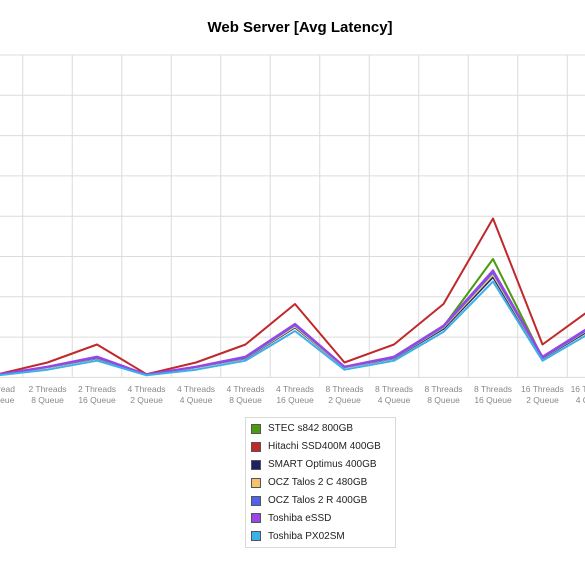 This screenshot has height=565, width=585. I want to click on legend-item: Toshiba PX02SM, so click(320, 536).